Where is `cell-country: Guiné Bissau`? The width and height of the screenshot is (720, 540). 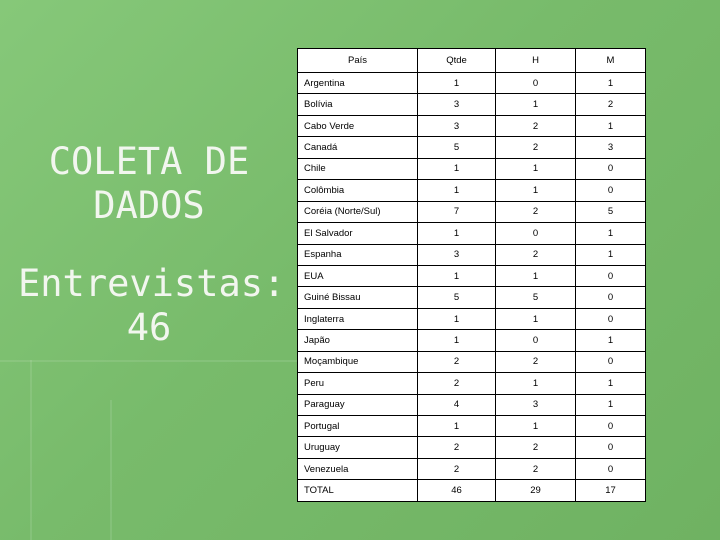
cell-country: Guiné Bissau is located at coordinates (357, 297).